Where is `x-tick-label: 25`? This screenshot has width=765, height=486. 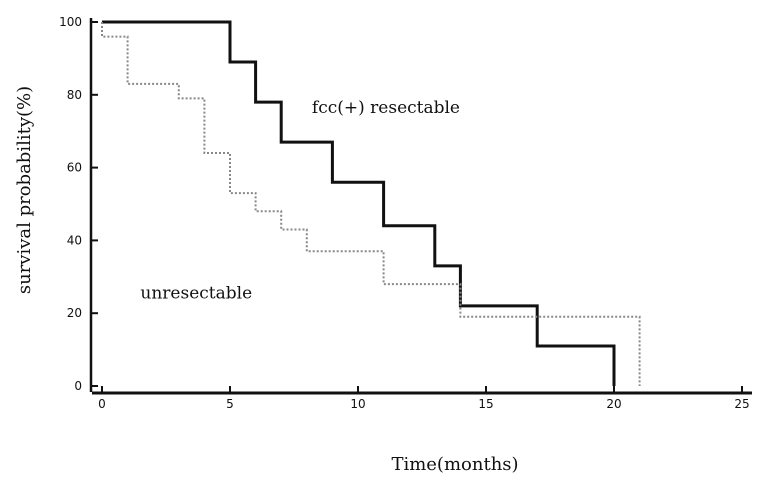 x-tick-label: 25 is located at coordinates (741, 404).